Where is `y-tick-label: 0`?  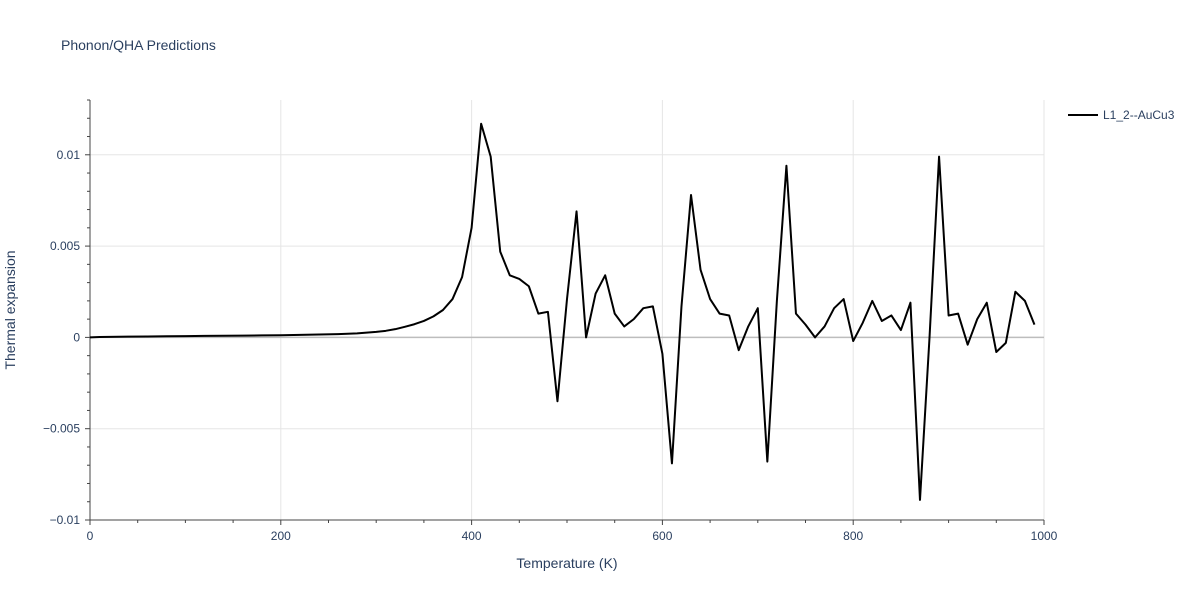
y-tick-label: 0 is located at coordinates (76, 337).